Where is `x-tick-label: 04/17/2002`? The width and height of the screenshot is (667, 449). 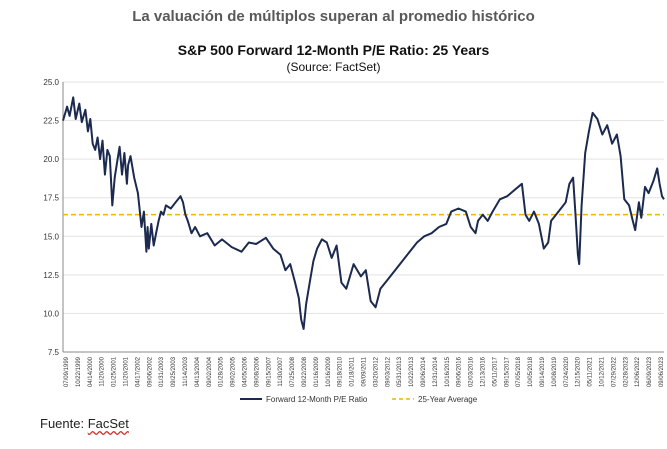
x-tick-label: 04/17/2002 is located at coordinates (138, 371).